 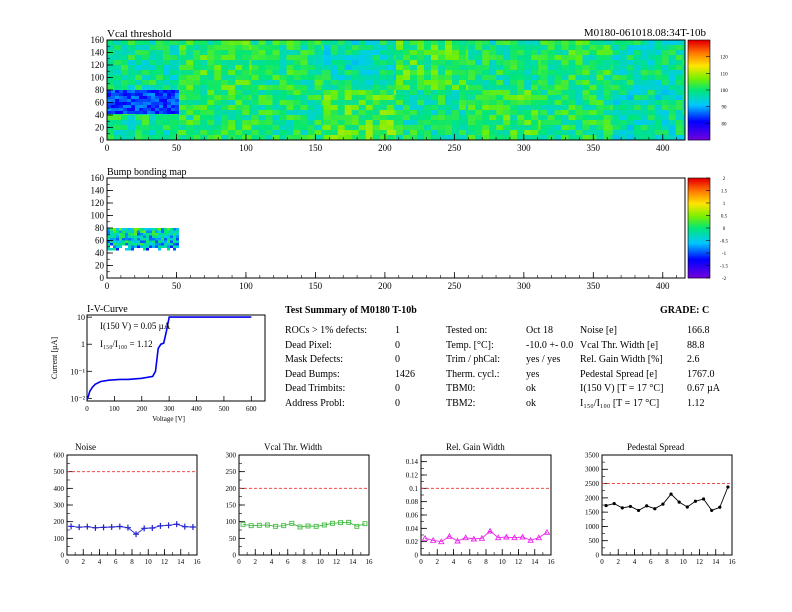 I want to click on vcal_thr_width-x-tick-label: 4, so click(x=272, y=562).